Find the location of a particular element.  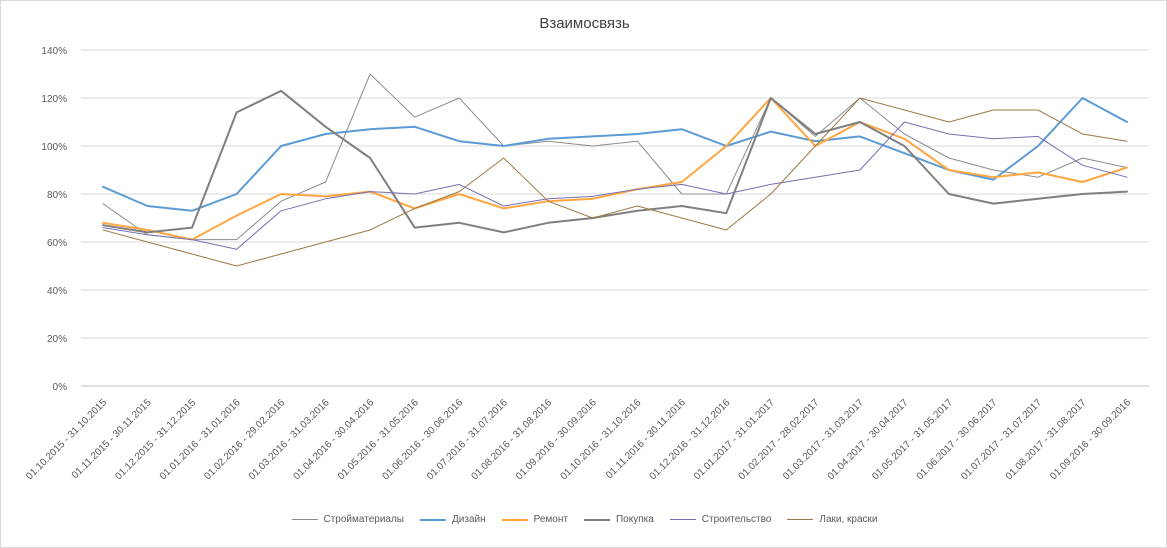

y-tick-label: 80% is located at coordinates (57, 195).